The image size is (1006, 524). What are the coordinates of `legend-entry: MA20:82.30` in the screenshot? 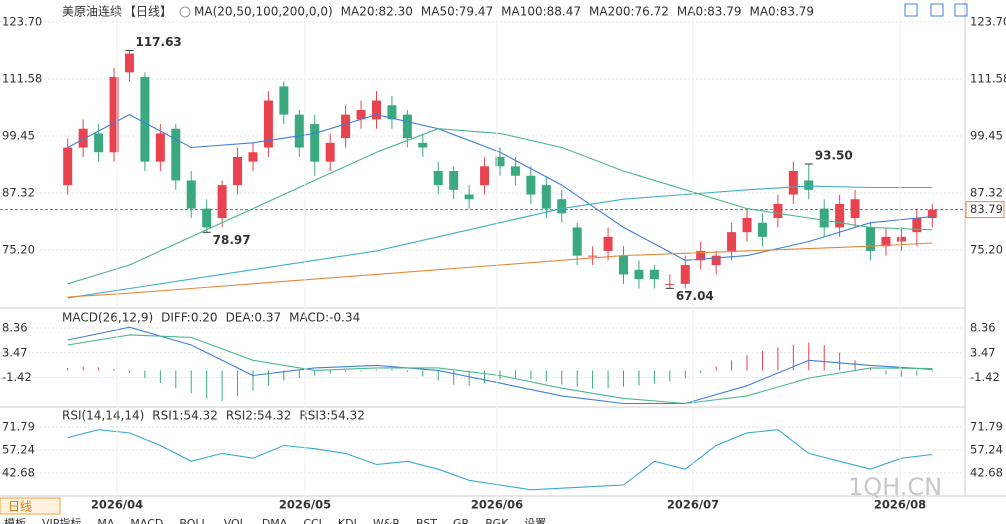 It's located at (377, 12).